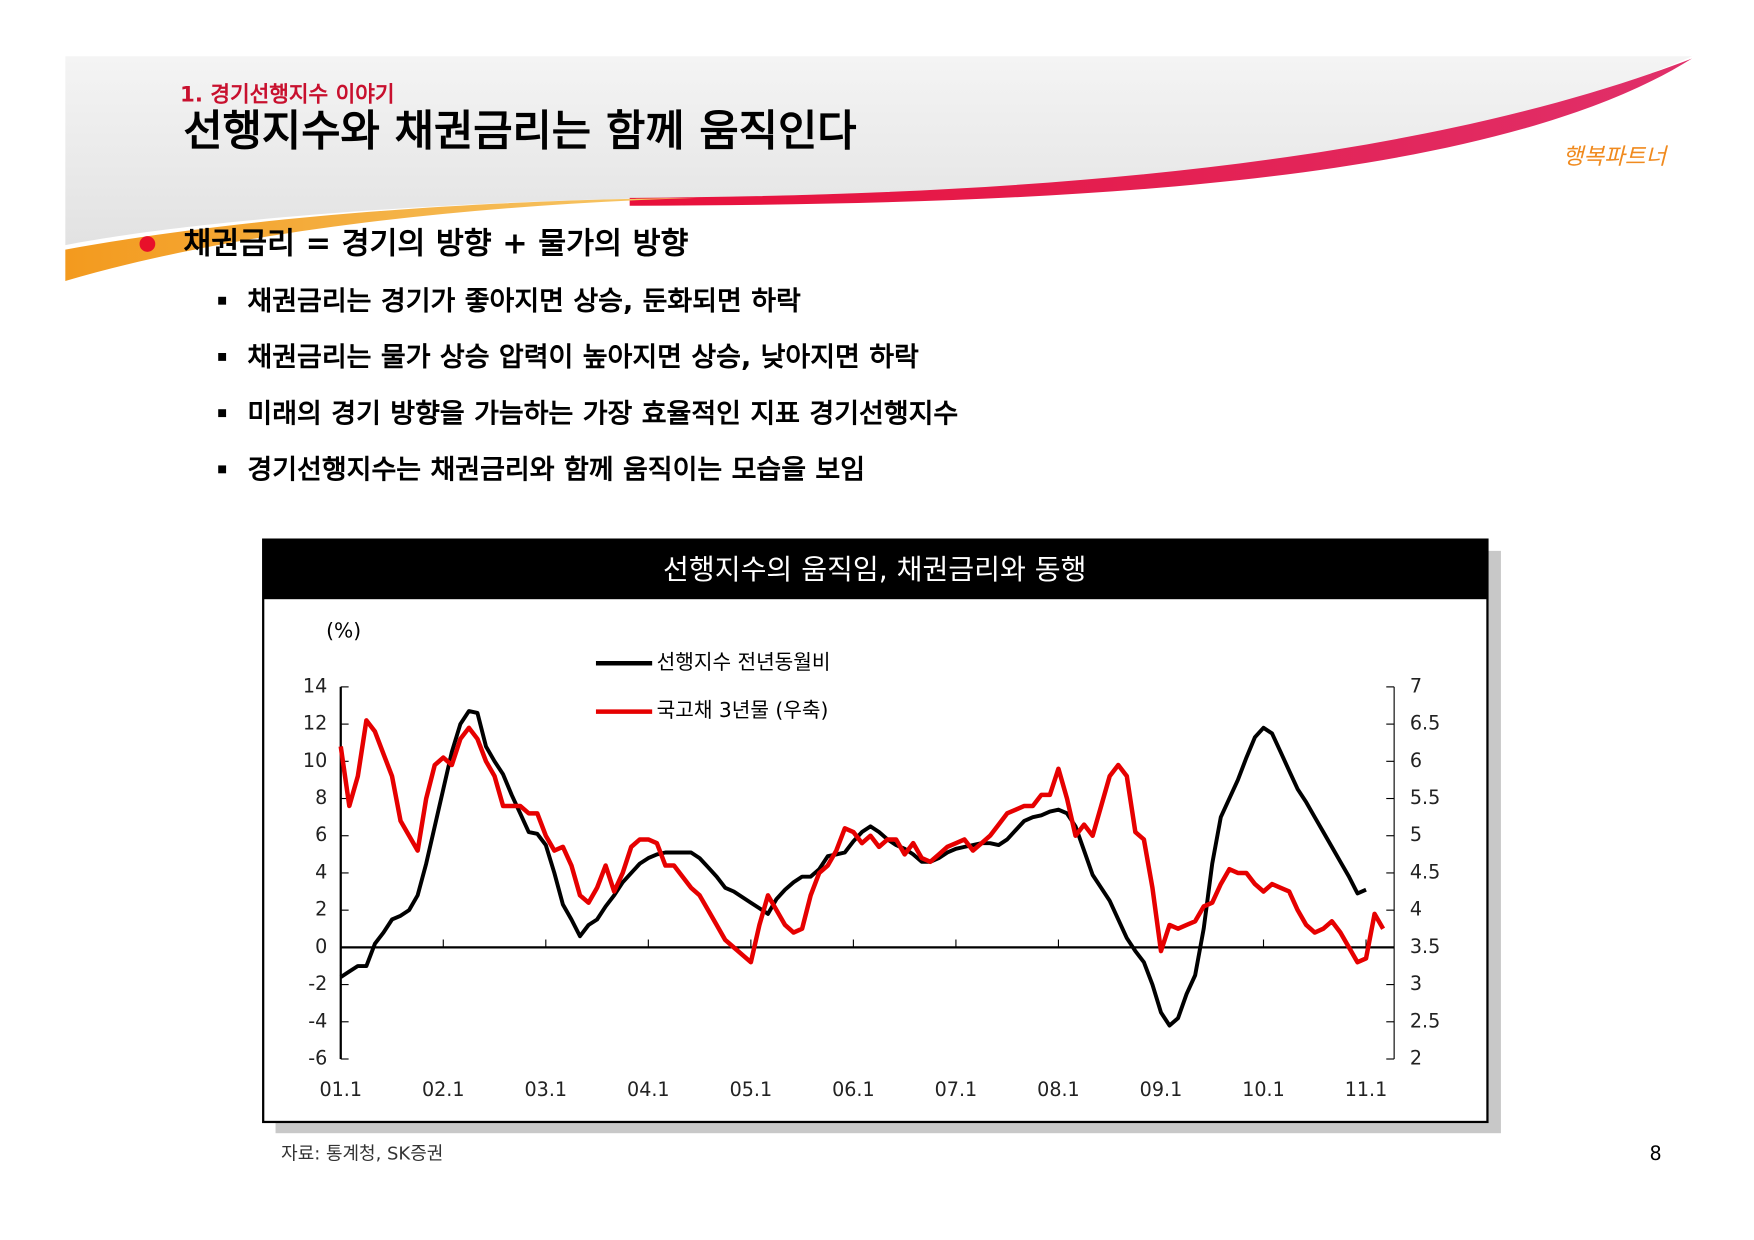  Describe the element at coordinates (1161, 1089) in the screenshot. I see `x-tick-label: 09.1` at that location.